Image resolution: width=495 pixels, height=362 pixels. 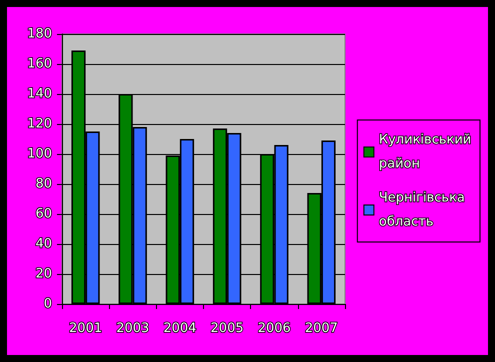 What do you see at coordinates (179, 328) in the screenshot?
I see `x-tick-label: 2004` at bounding box center [179, 328].